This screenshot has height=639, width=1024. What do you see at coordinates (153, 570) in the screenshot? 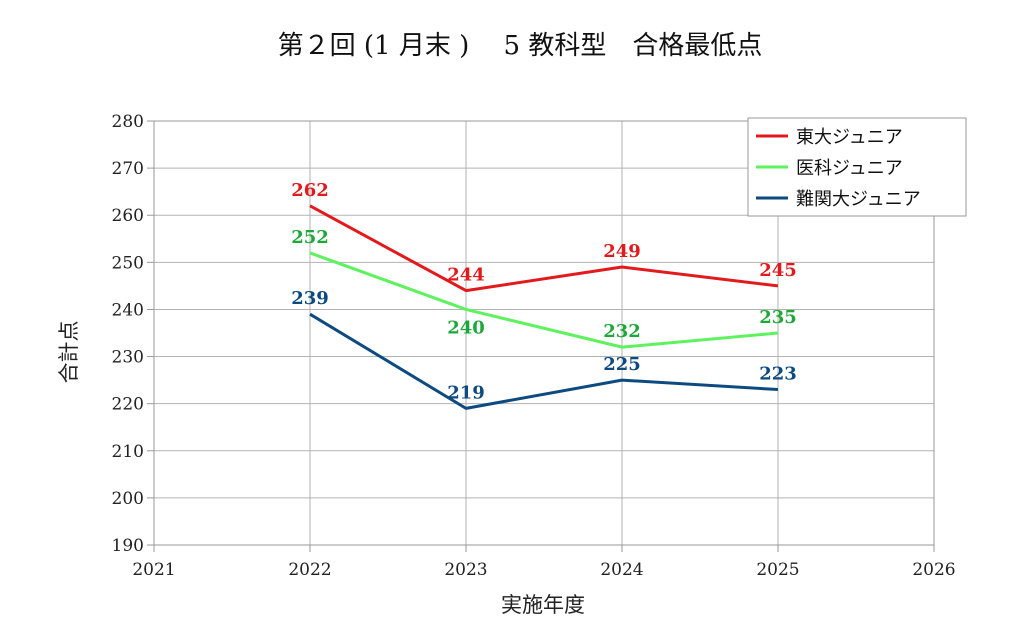
I see `x-tick-label: 2021` at bounding box center [153, 570].